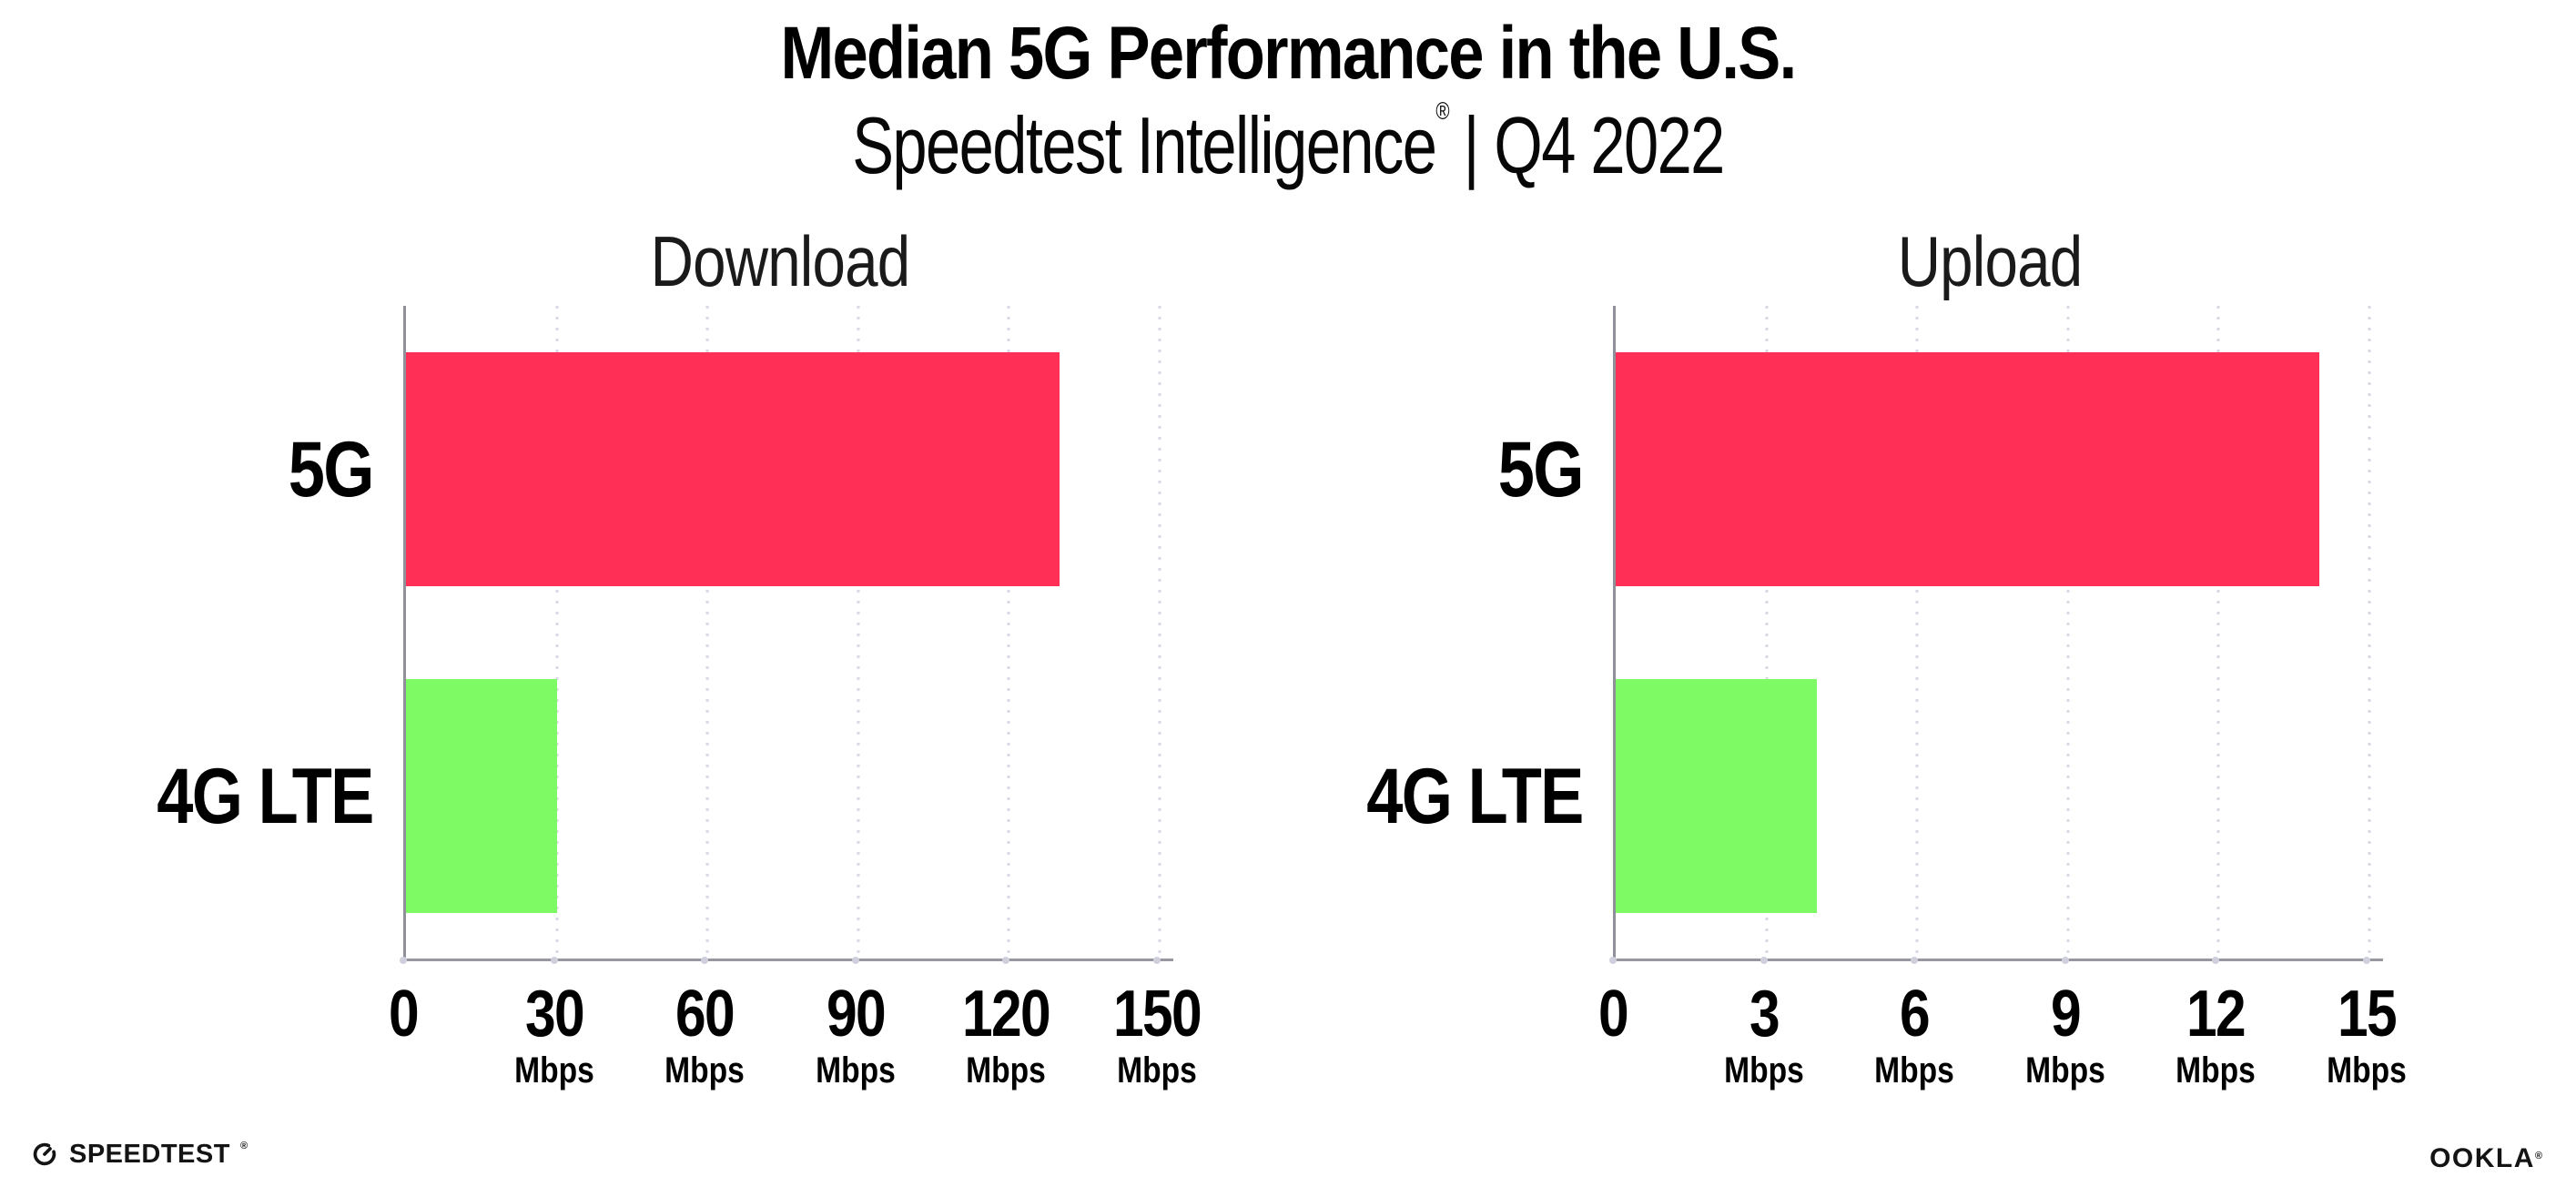  I want to click on x-tick-label: 90, so click(856, 1014).